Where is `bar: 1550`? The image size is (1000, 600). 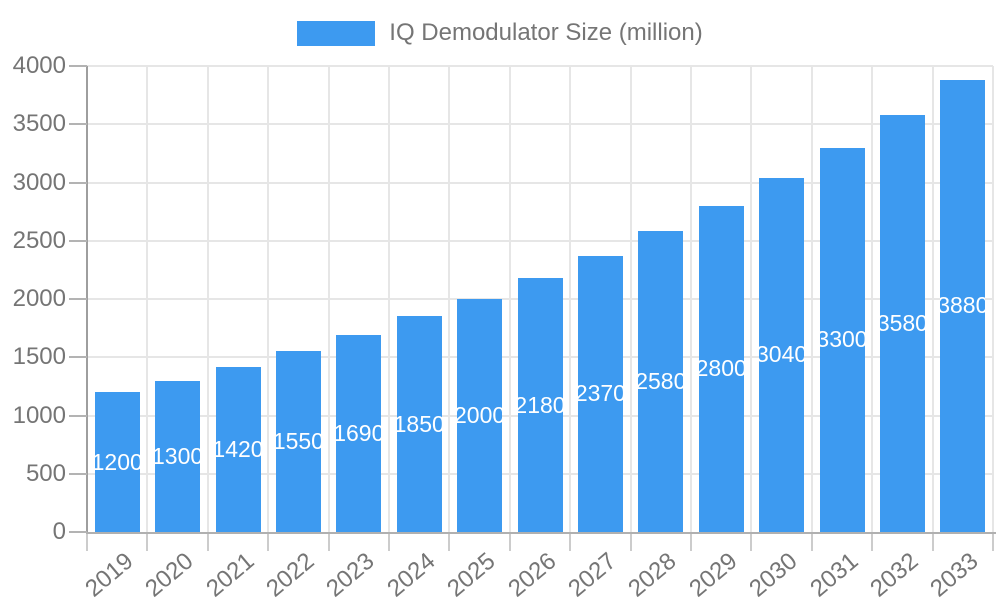 bar: 1550 is located at coordinates (298, 441).